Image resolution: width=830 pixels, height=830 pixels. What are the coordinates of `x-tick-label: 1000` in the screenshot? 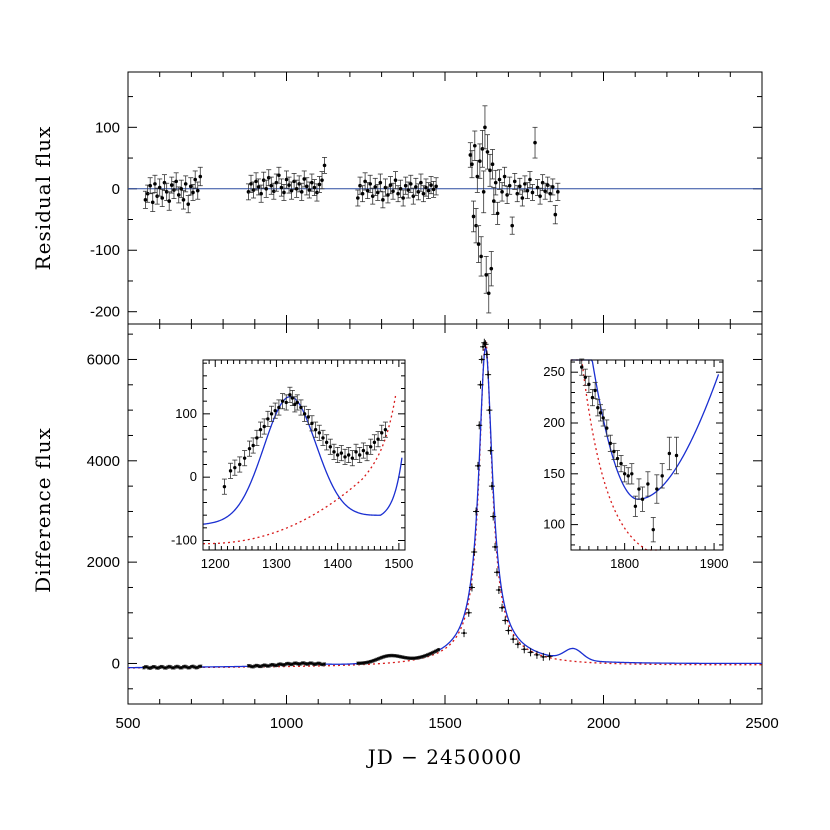 It's located at (286, 723).